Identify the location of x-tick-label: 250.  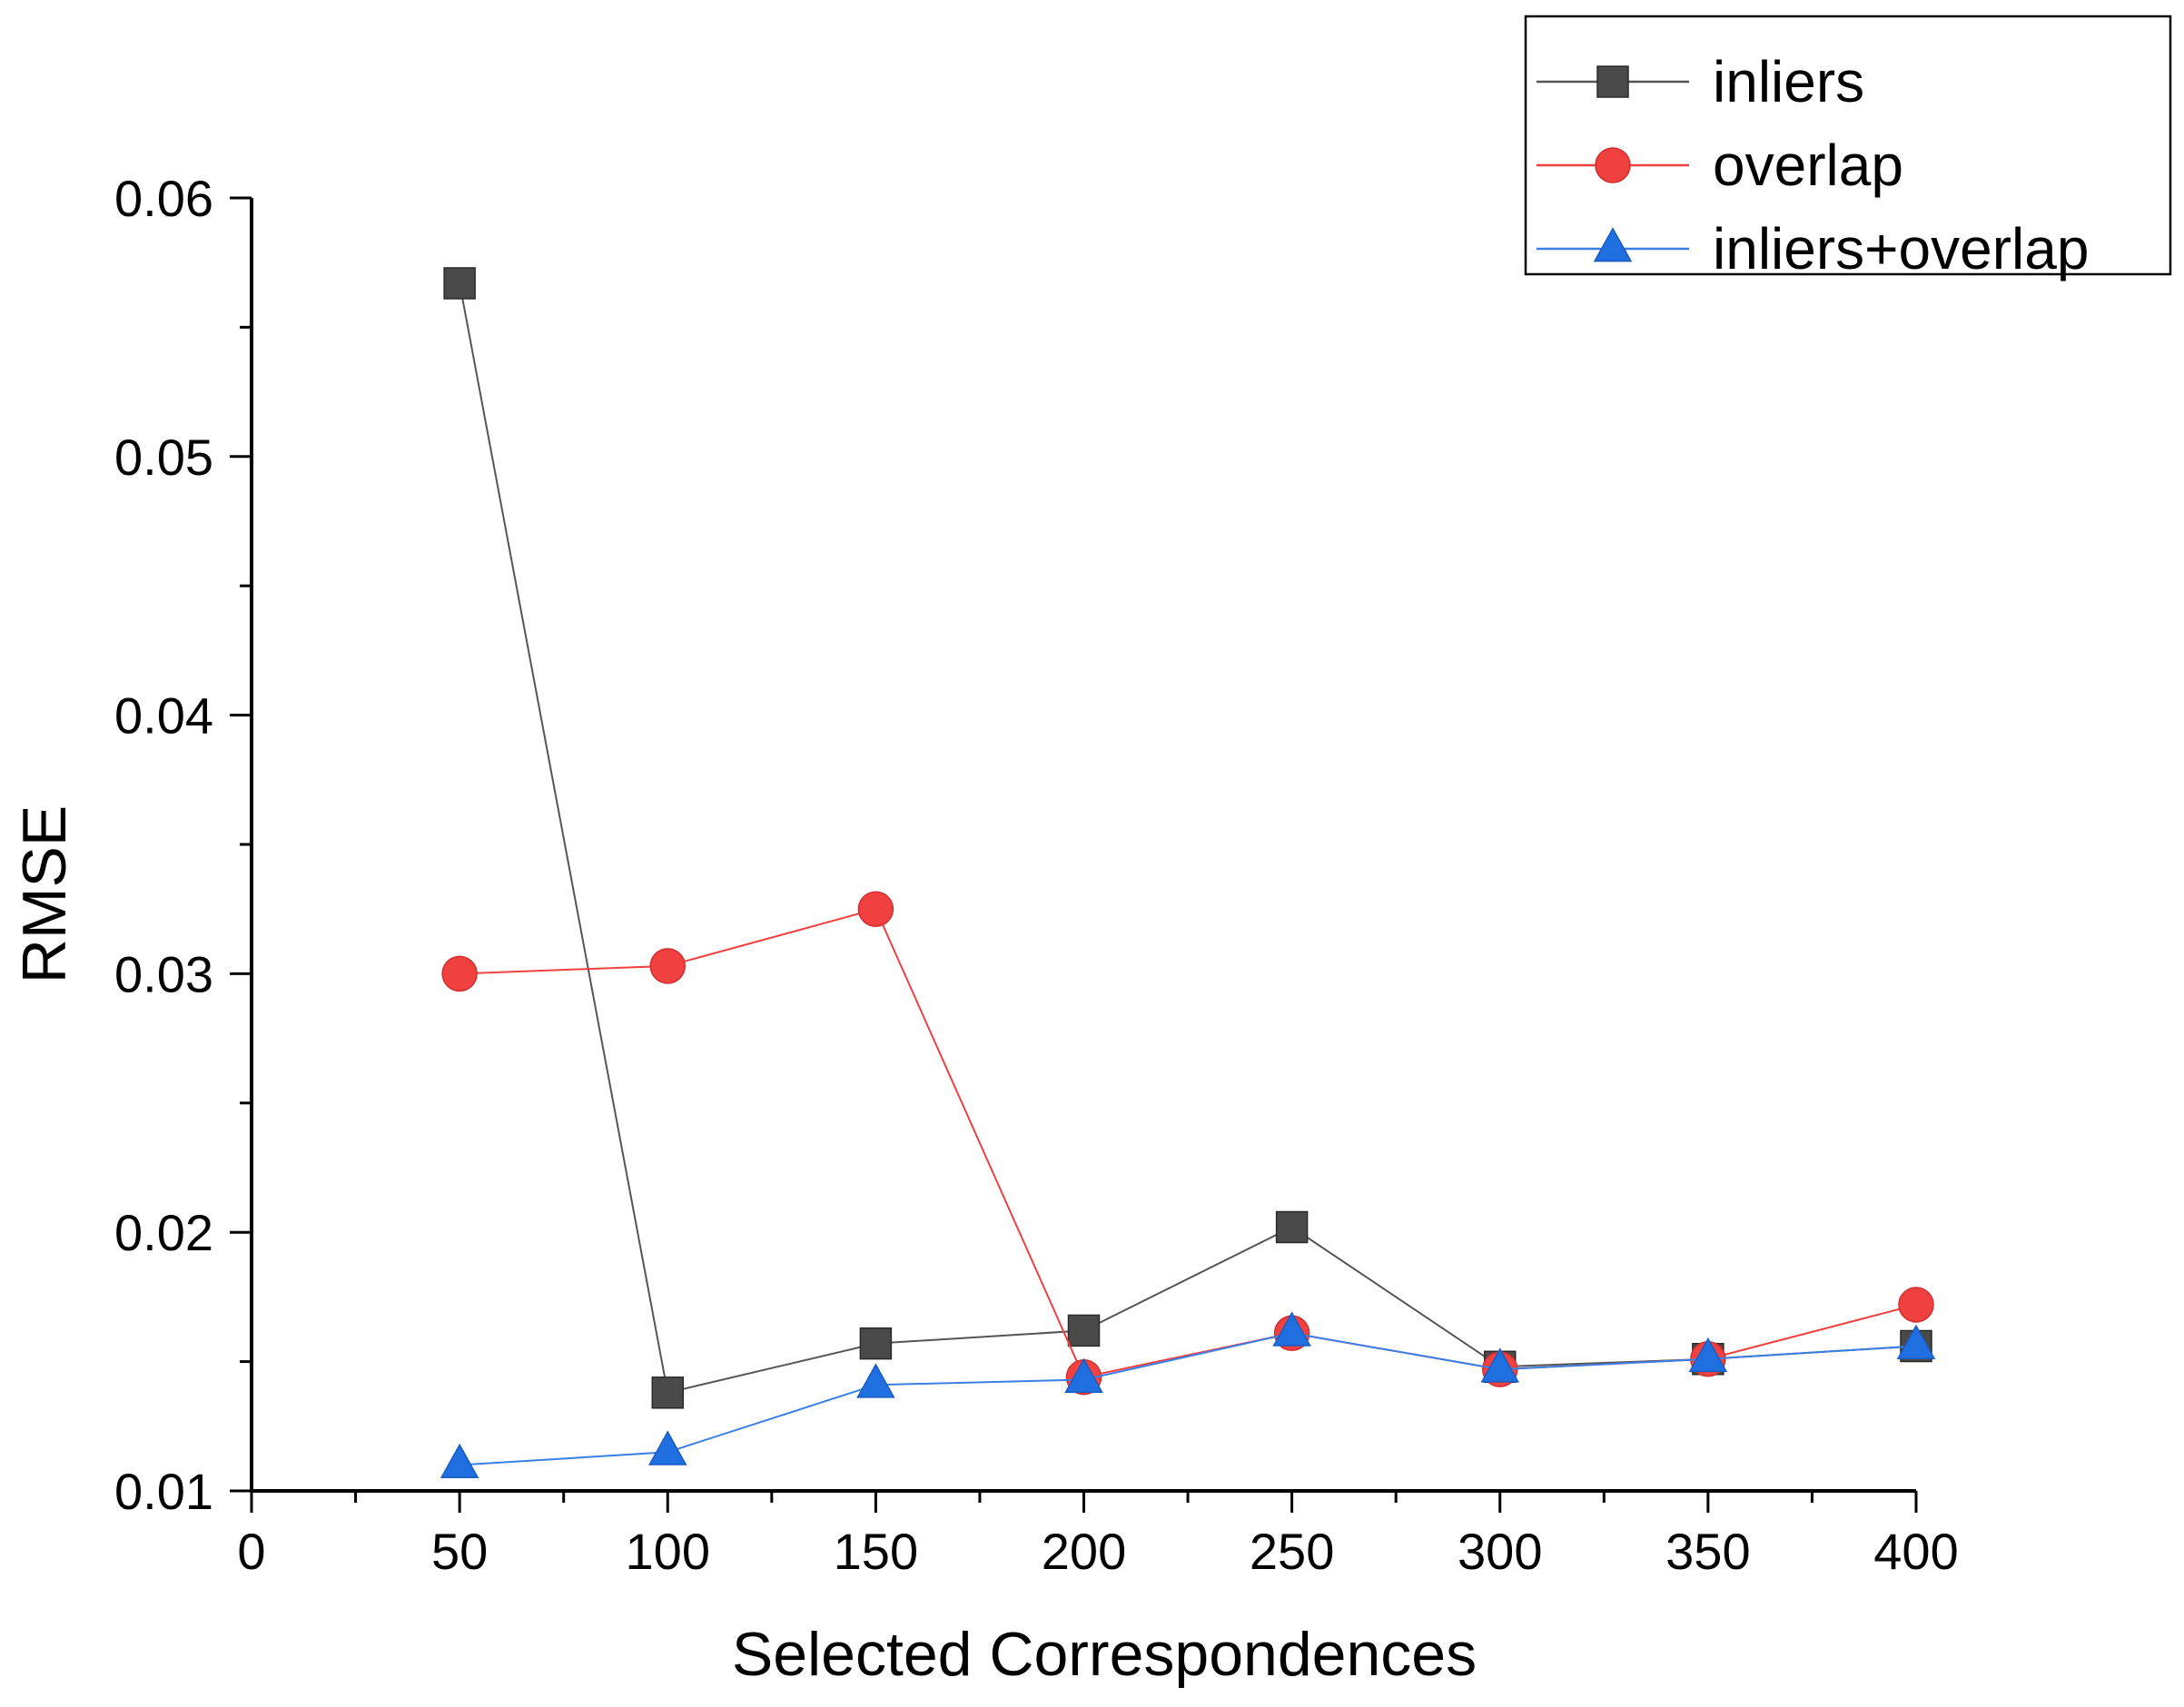
(1292, 1551).